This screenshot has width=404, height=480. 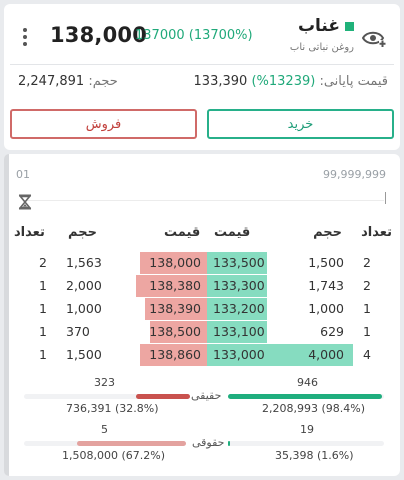 What do you see at coordinates (175, 285) in the screenshot?
I see `ask-price: 138,380` at bounding box center [175, 285].